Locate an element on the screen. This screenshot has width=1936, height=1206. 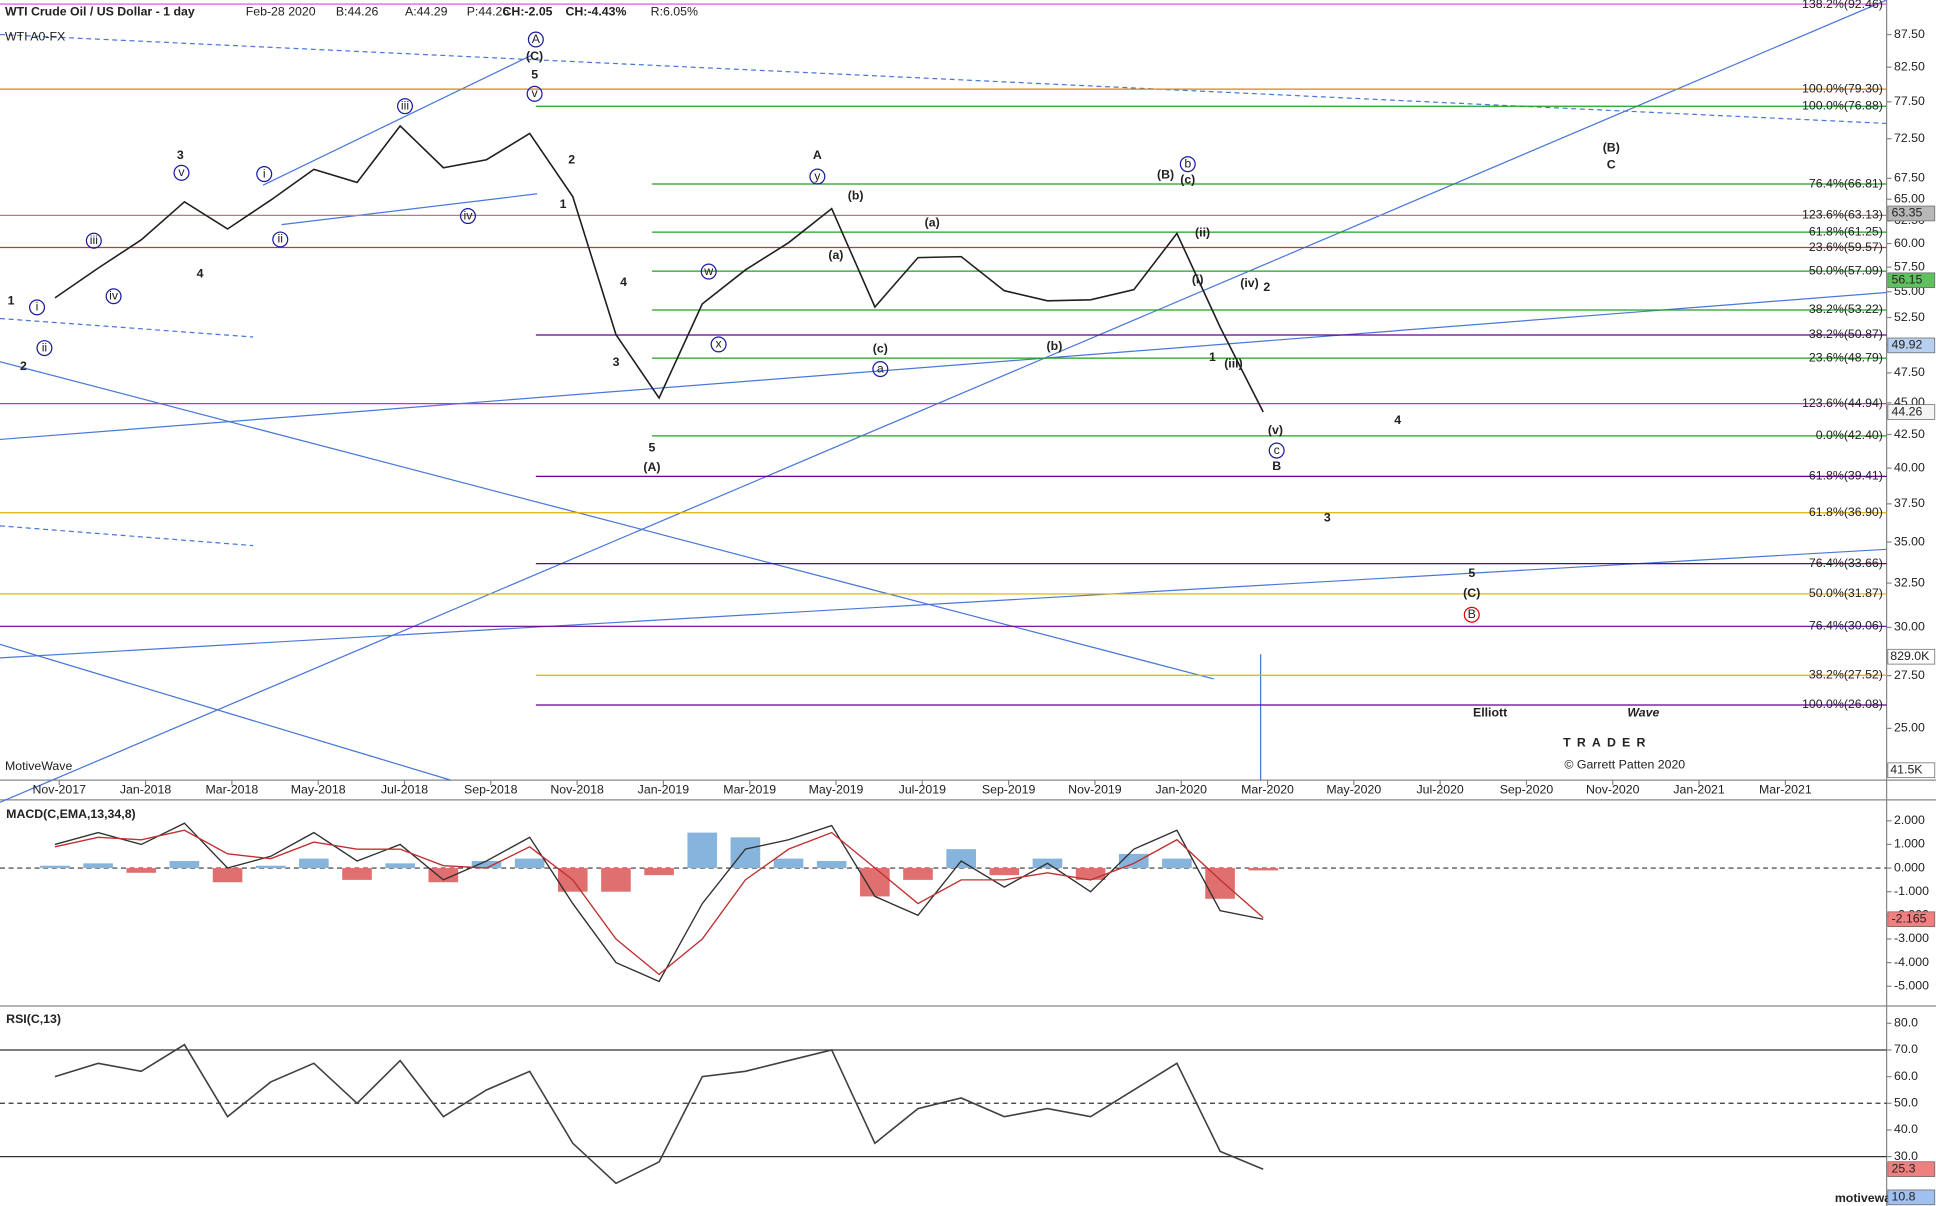
wave-label: (A) is located at coordinates (651, 467).